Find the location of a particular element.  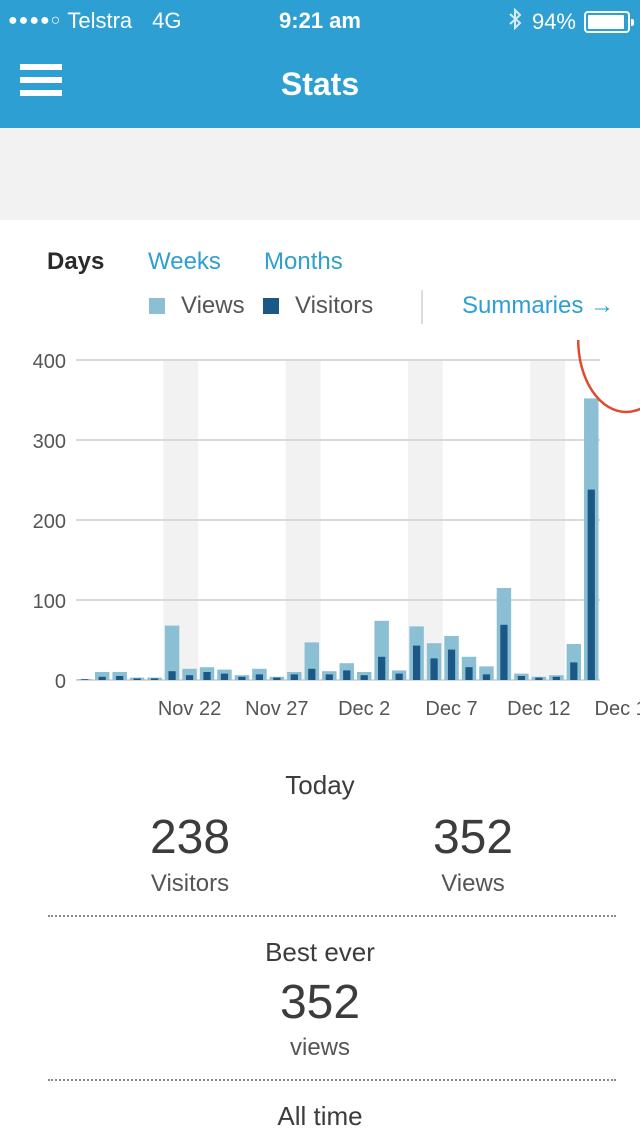

tab-months: Months is located at coordinates (303, 261).